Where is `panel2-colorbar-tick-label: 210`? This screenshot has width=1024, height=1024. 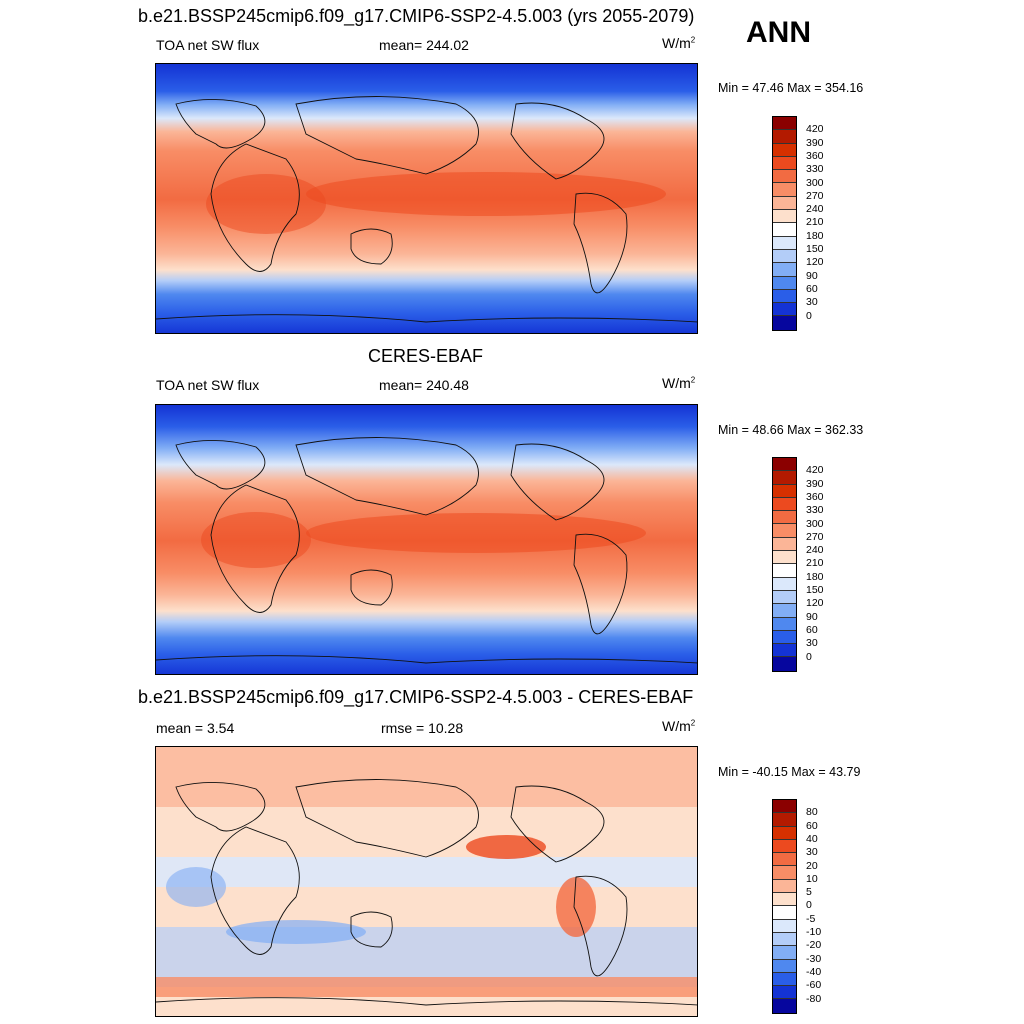 panel2-colorbar-tick-label: 210 is located at coordinates (815, 563).